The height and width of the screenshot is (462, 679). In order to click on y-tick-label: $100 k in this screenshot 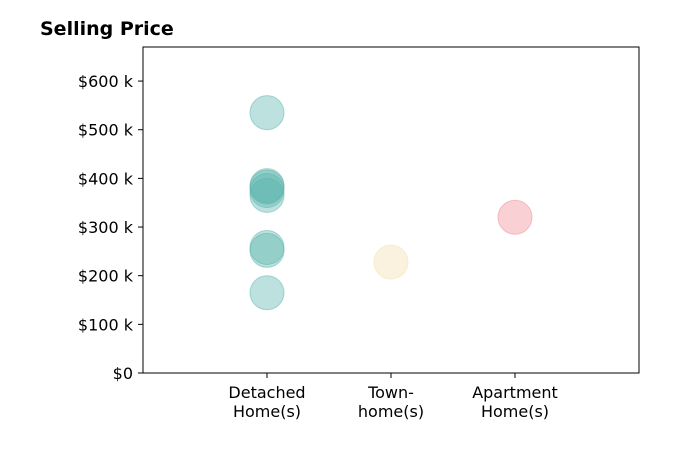, I will do `click(106, 324)`.